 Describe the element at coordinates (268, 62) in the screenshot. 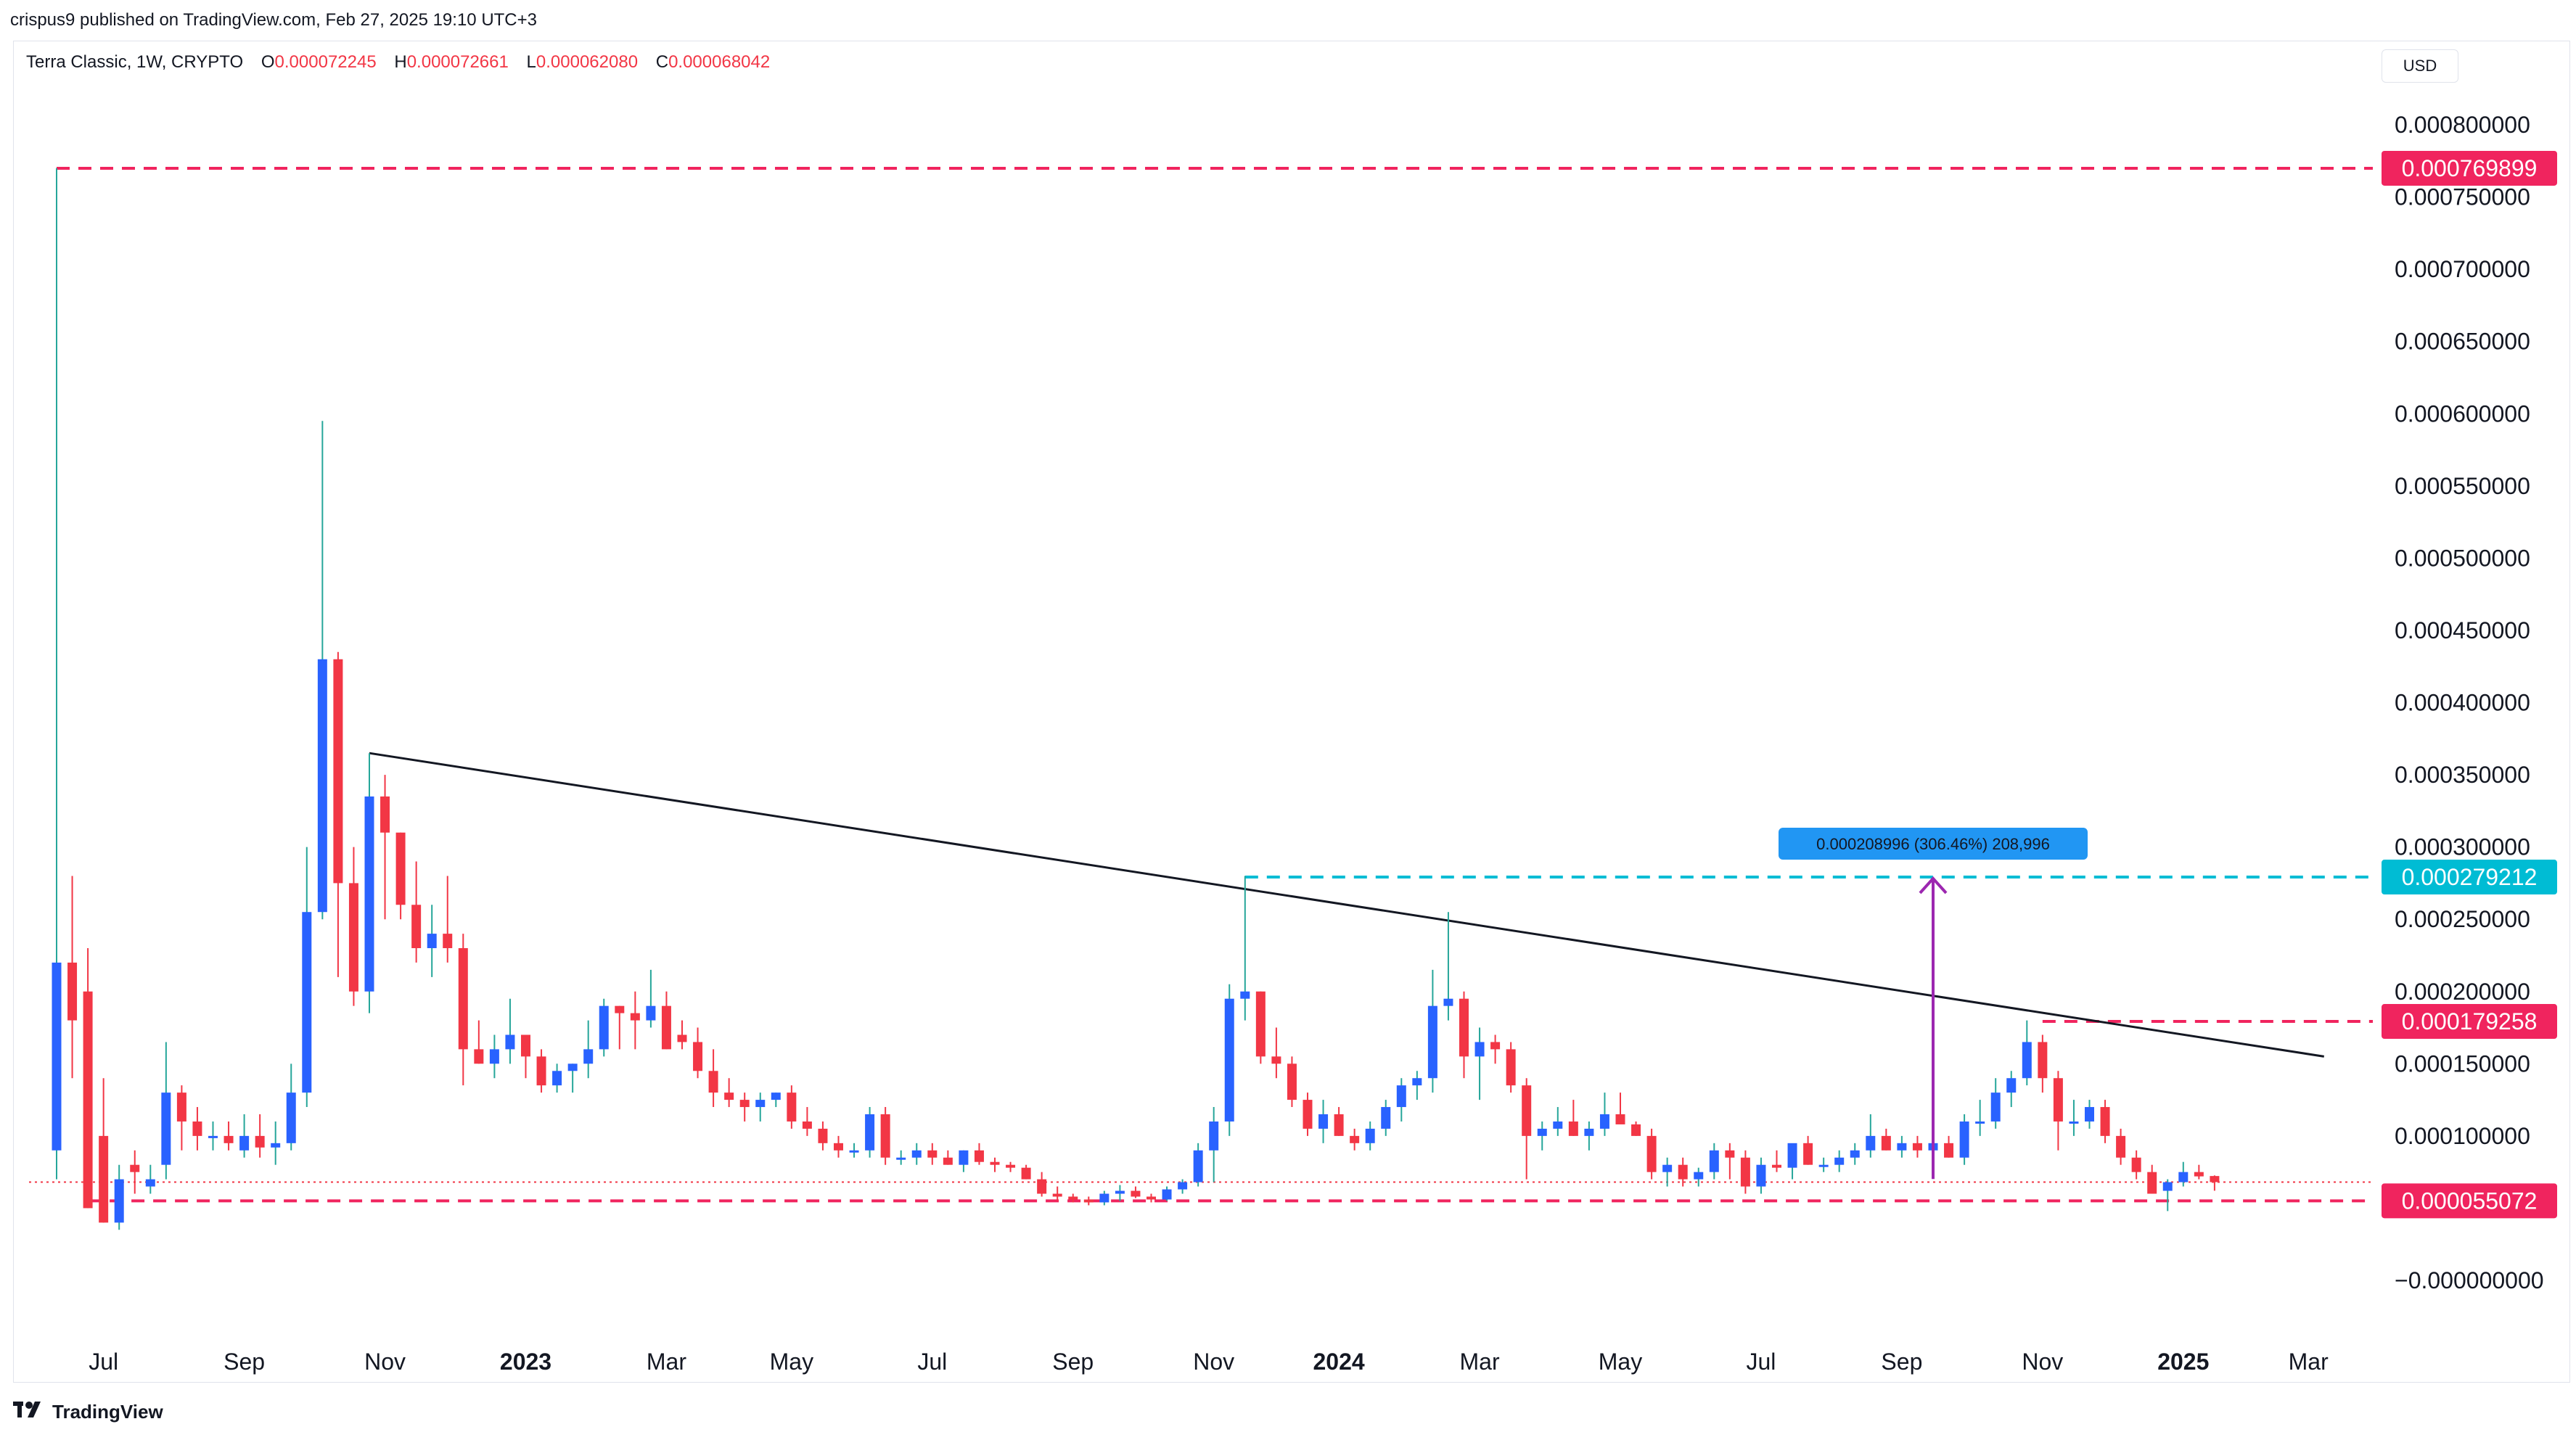

I see `ohlc-open-label: O` at that location.